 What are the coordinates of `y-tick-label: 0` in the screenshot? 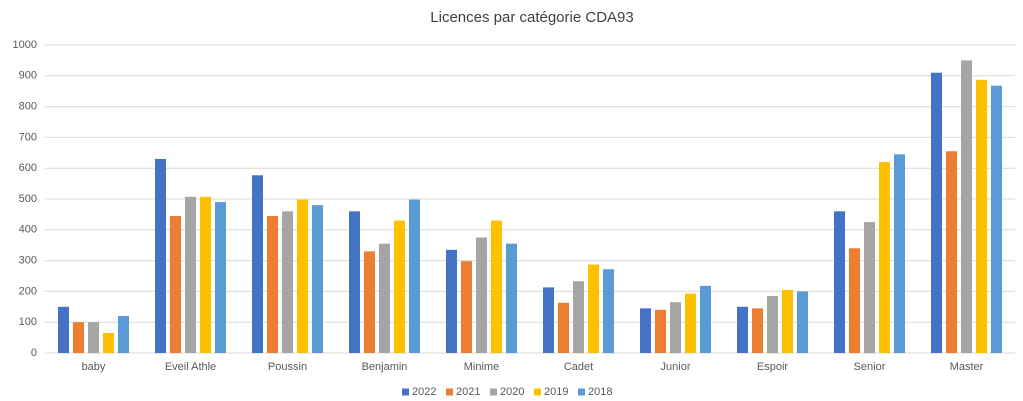 It's located at (34, 353).